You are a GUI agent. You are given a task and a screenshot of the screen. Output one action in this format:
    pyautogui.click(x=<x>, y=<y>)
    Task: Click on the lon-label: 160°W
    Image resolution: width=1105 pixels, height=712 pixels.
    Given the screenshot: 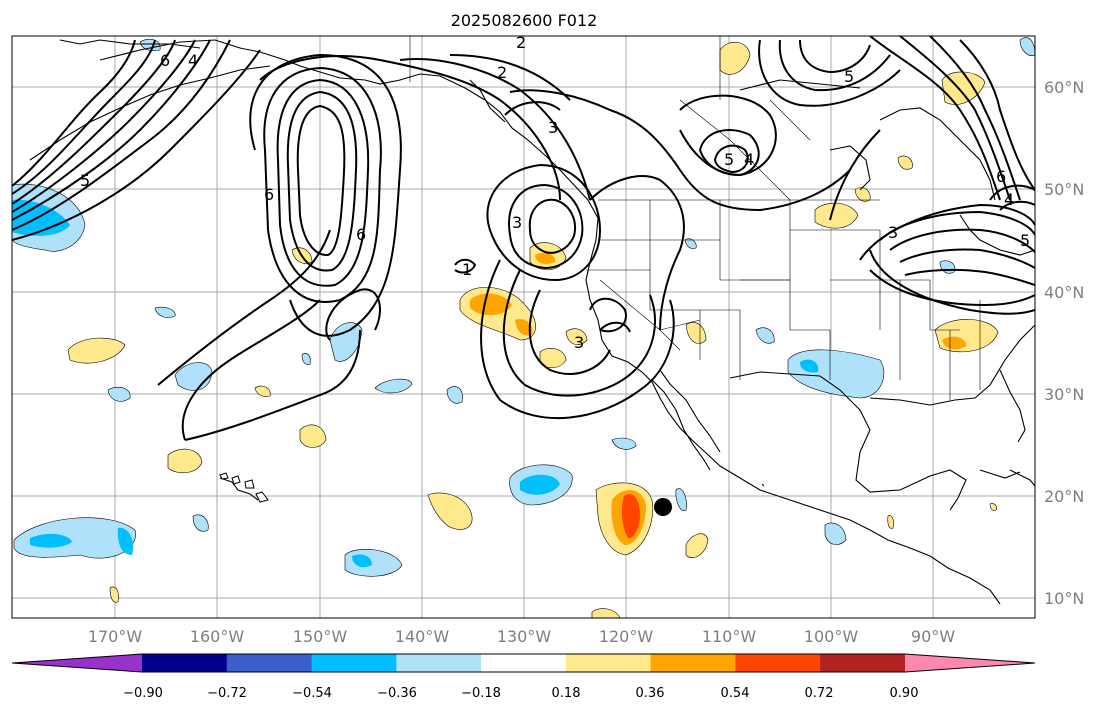 What is the action you would take?
    pyautogui.click(x=217, y=636)
    